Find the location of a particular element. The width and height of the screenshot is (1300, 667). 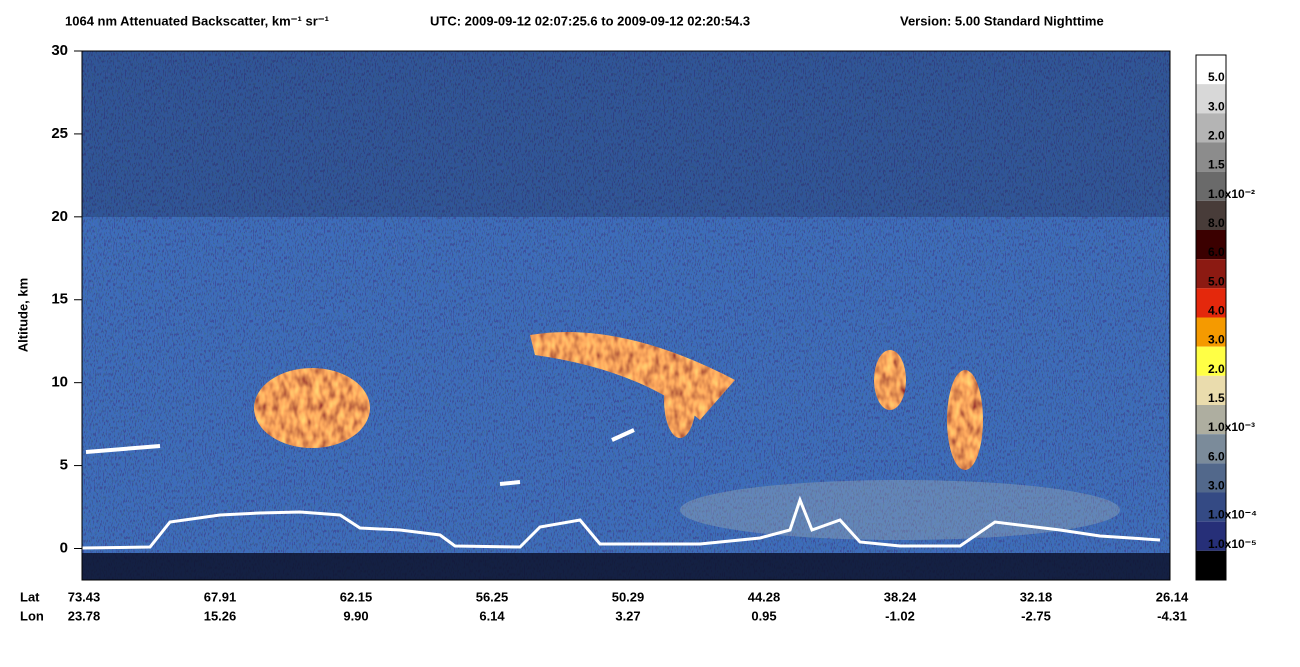

x-tick-label: -2.75 is located at coordinates (1036, 615).